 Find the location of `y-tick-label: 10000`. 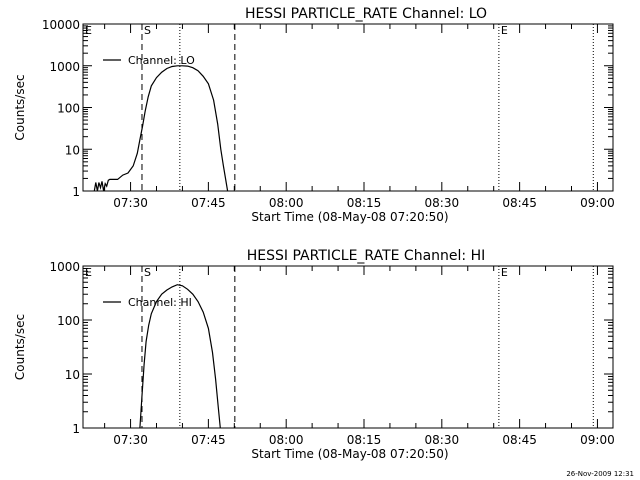

y-tick-label: 10000 is located at coordinates (61, 25).